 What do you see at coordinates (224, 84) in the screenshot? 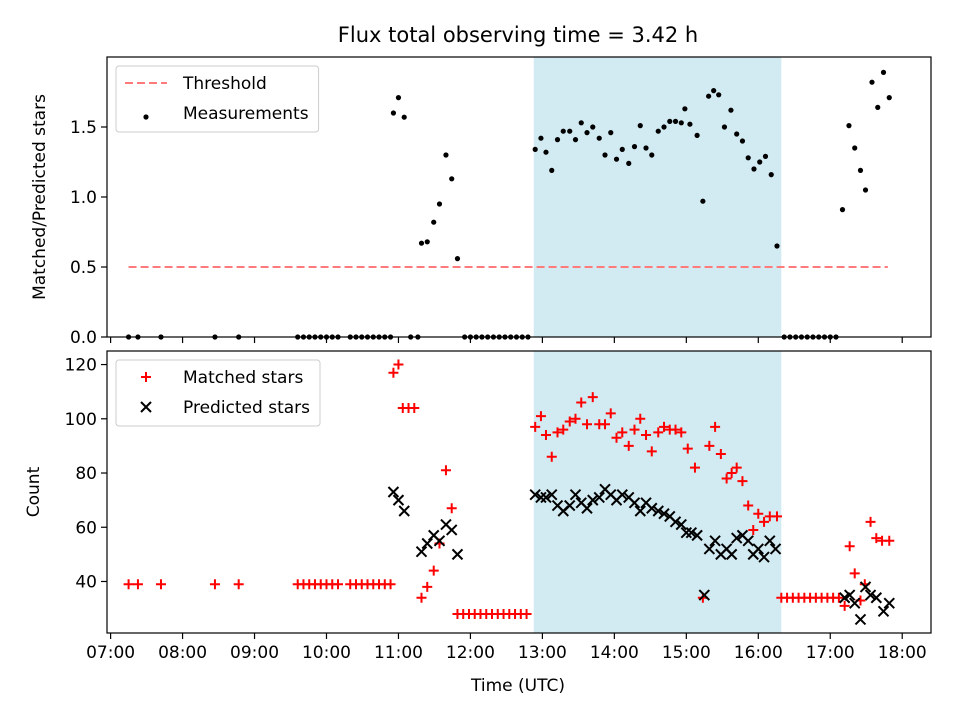
I see `legend-label: Threshold` at bounding box center [224, 84].